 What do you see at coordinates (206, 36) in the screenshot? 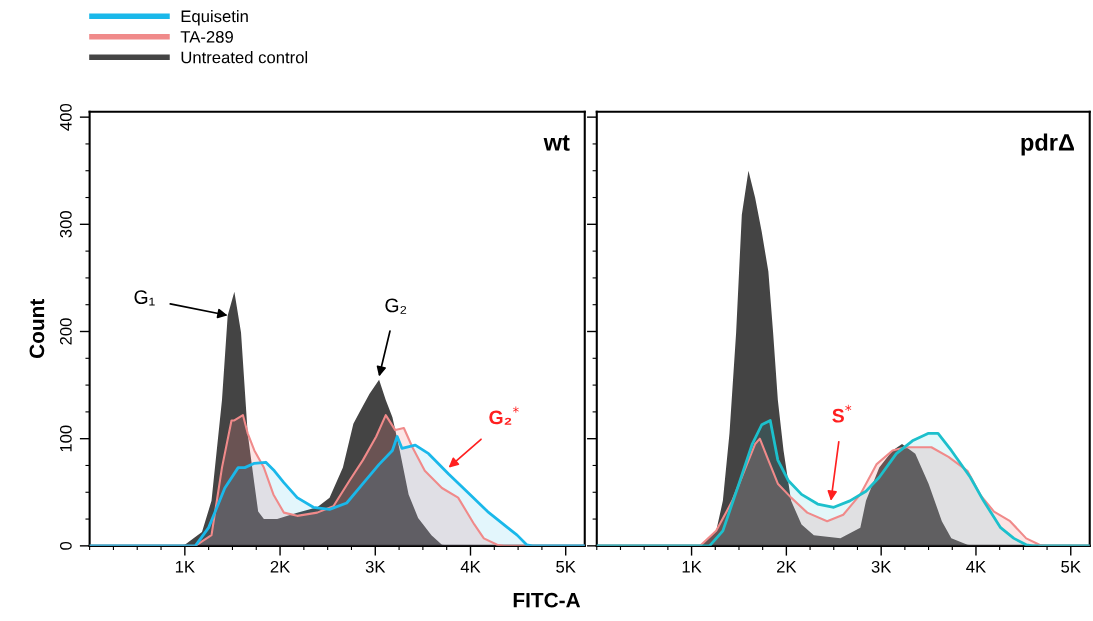
I see `legend-label: TA-289` at bounding box center [206, 36].